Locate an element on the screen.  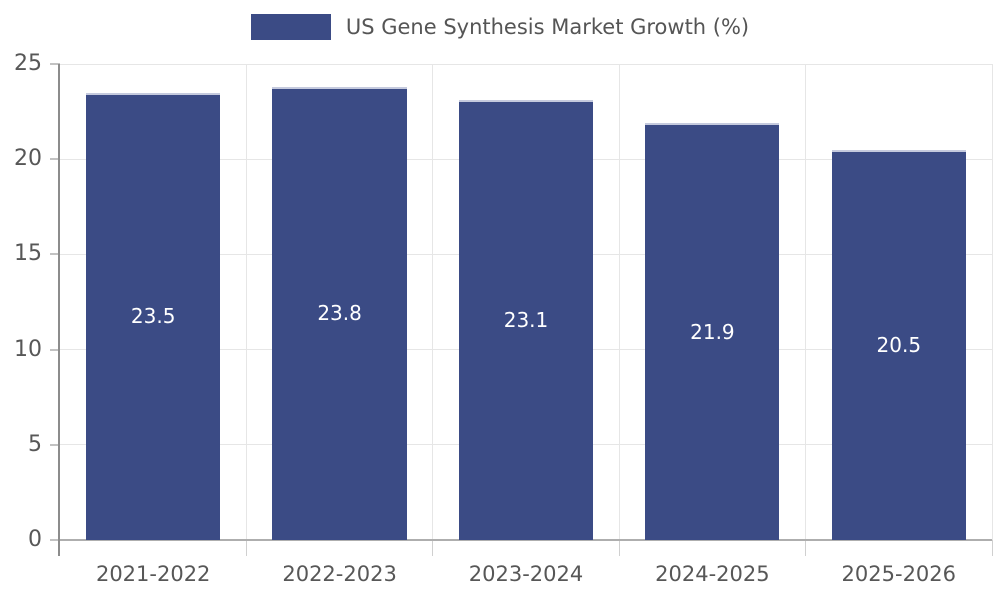
y-tick-label: 15 is located at coordinates (28, 254).